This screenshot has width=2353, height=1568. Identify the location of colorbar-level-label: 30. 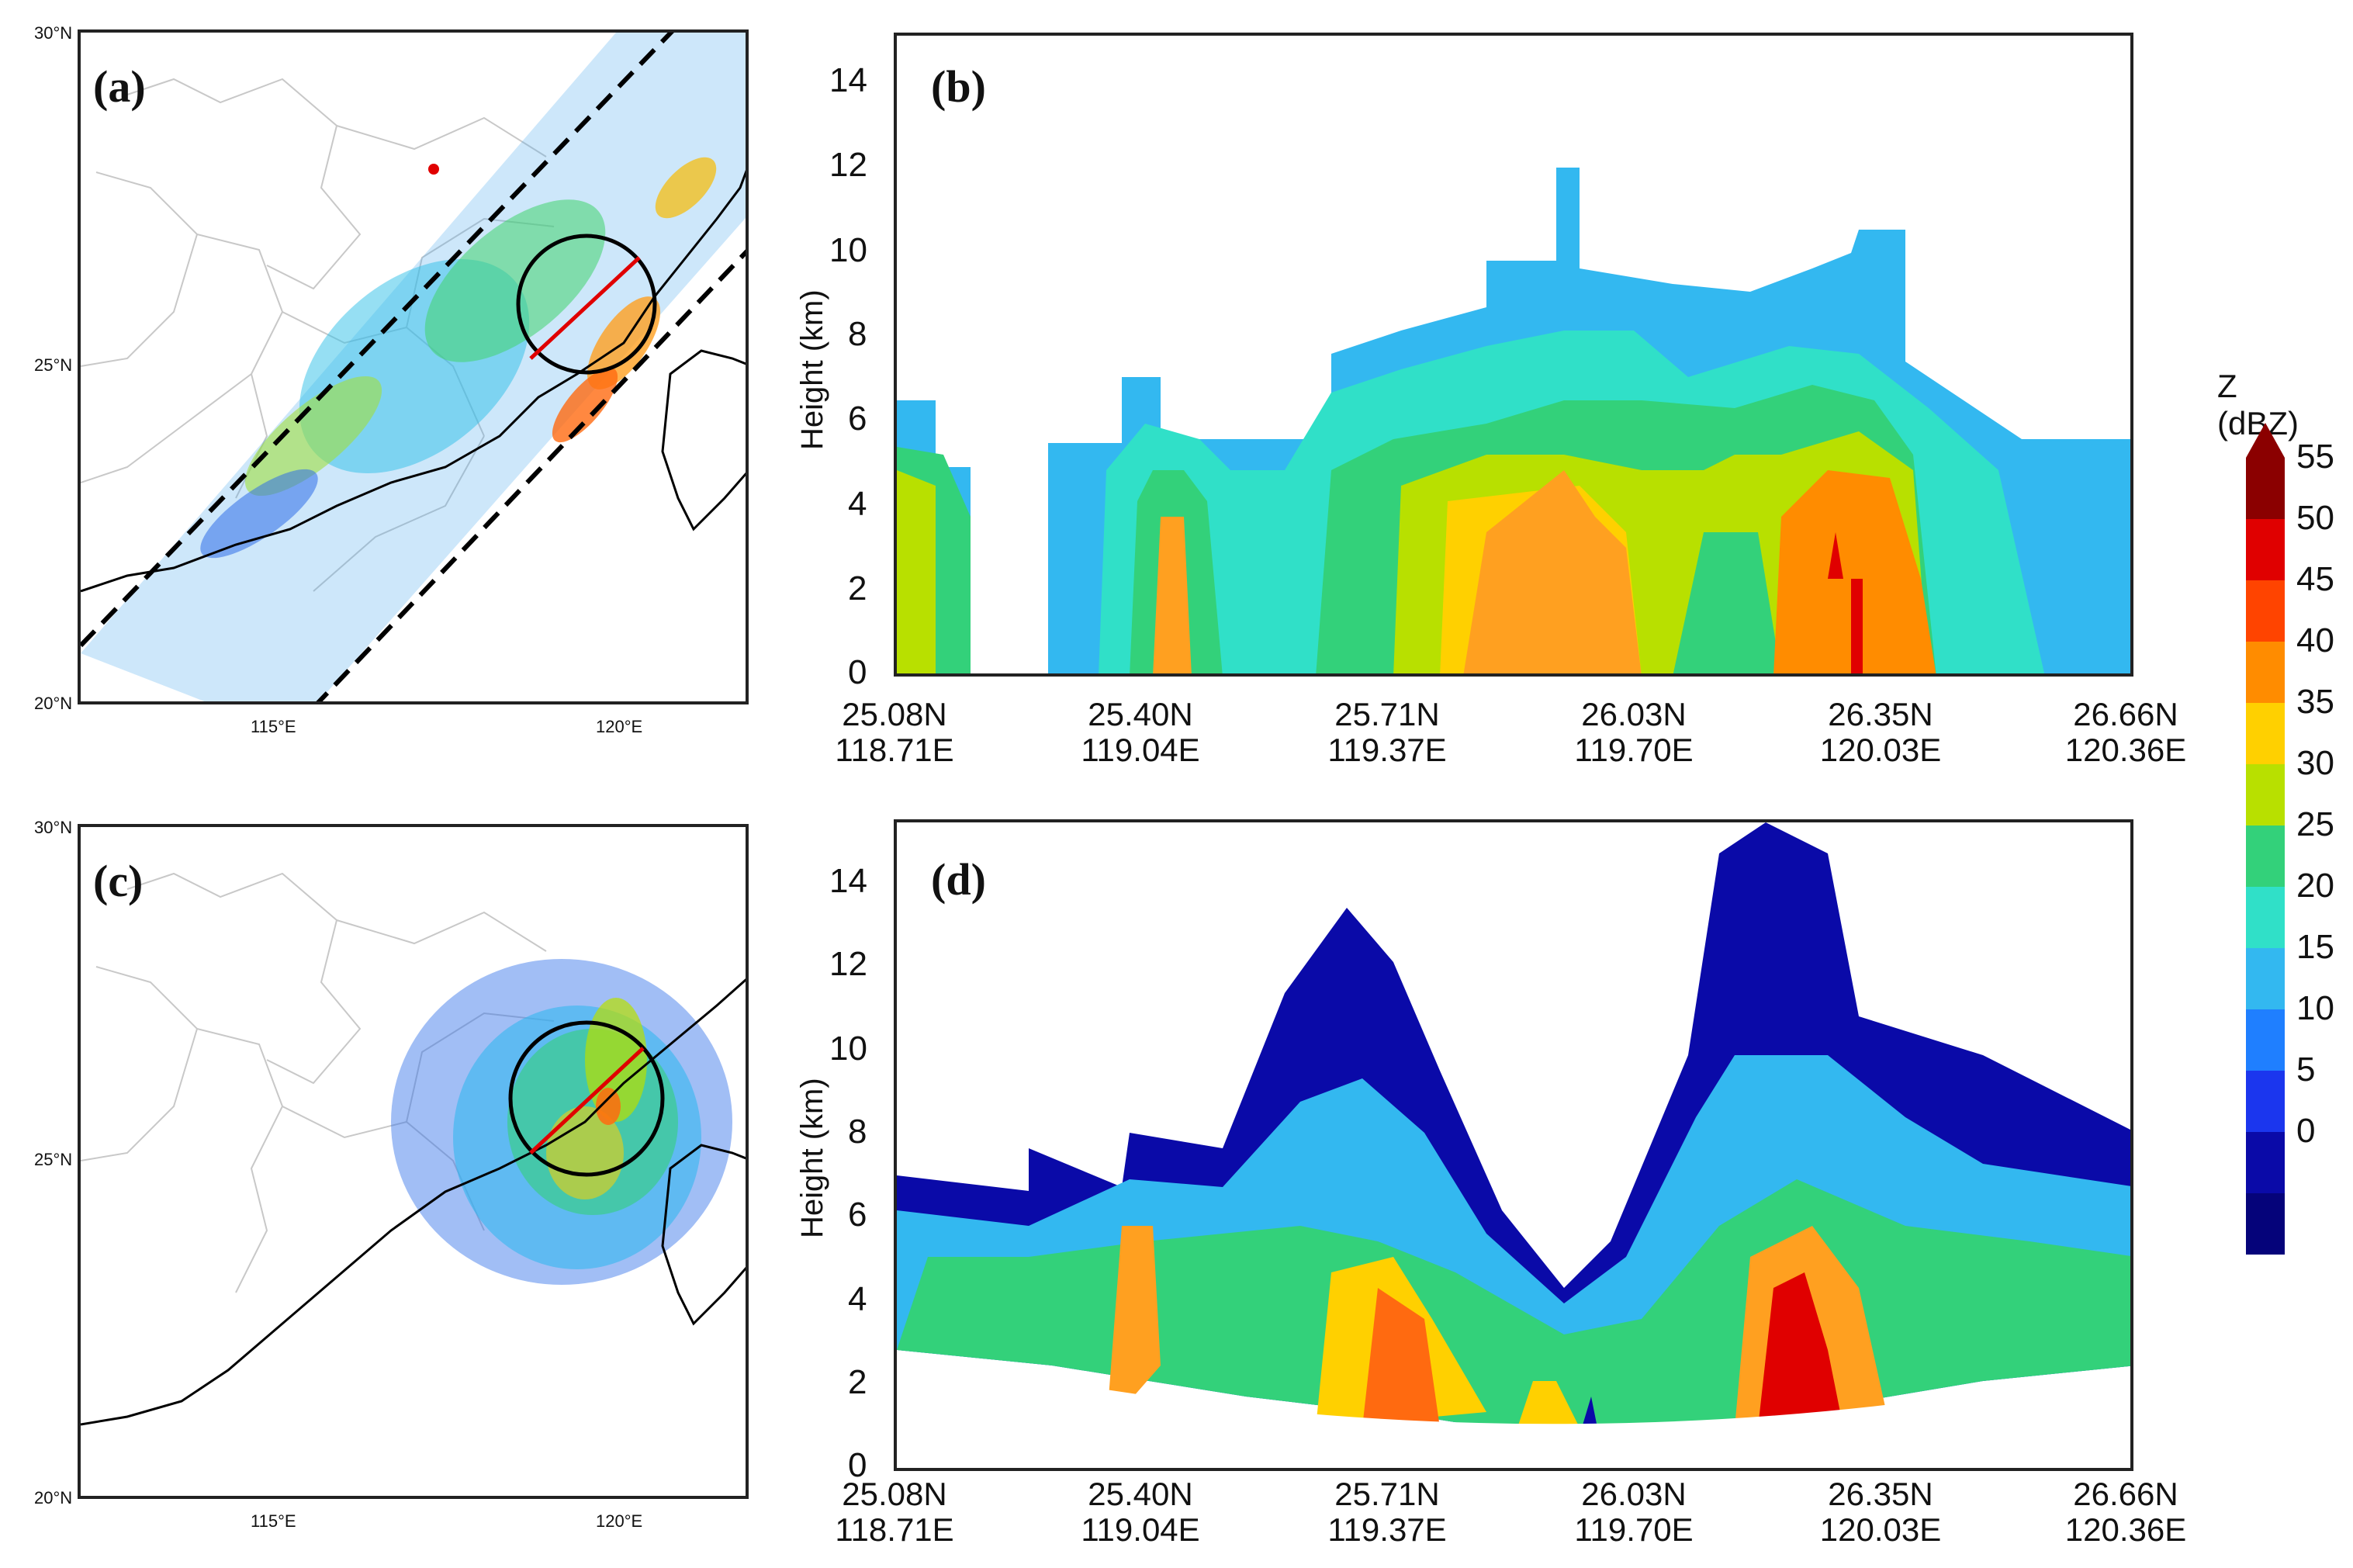
(2315, 763).